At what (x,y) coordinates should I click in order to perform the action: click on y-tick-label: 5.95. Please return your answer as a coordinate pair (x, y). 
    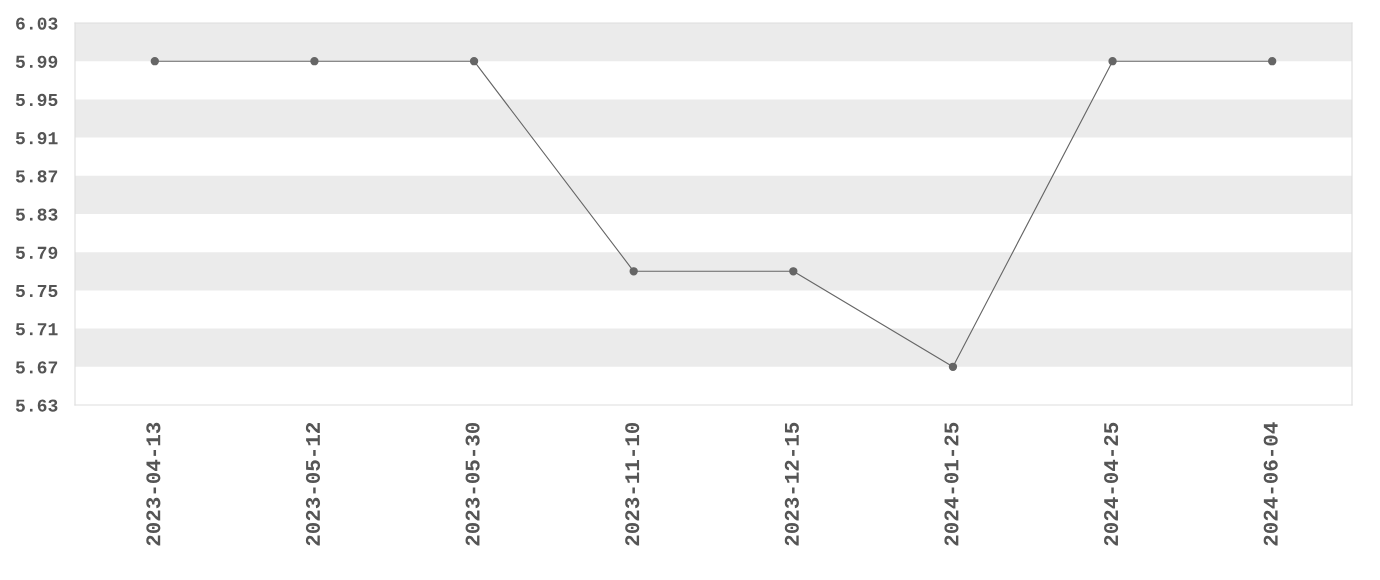
    Looking at the image, I should click on (36, 100).